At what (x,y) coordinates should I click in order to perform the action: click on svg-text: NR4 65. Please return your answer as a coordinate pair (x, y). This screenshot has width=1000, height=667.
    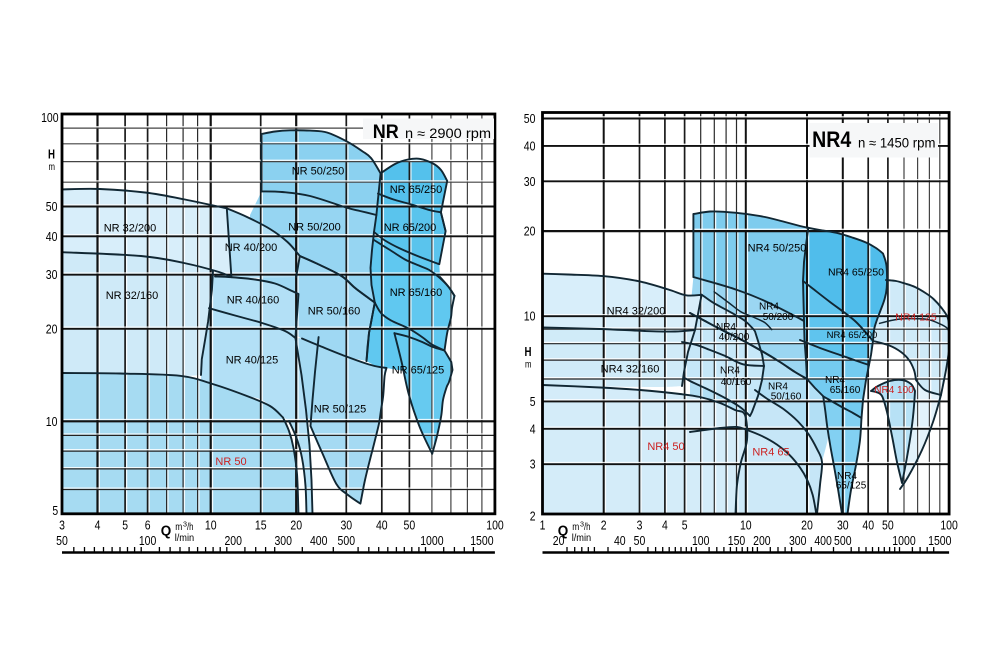
    Looking at the image, I should click on (770, 453).